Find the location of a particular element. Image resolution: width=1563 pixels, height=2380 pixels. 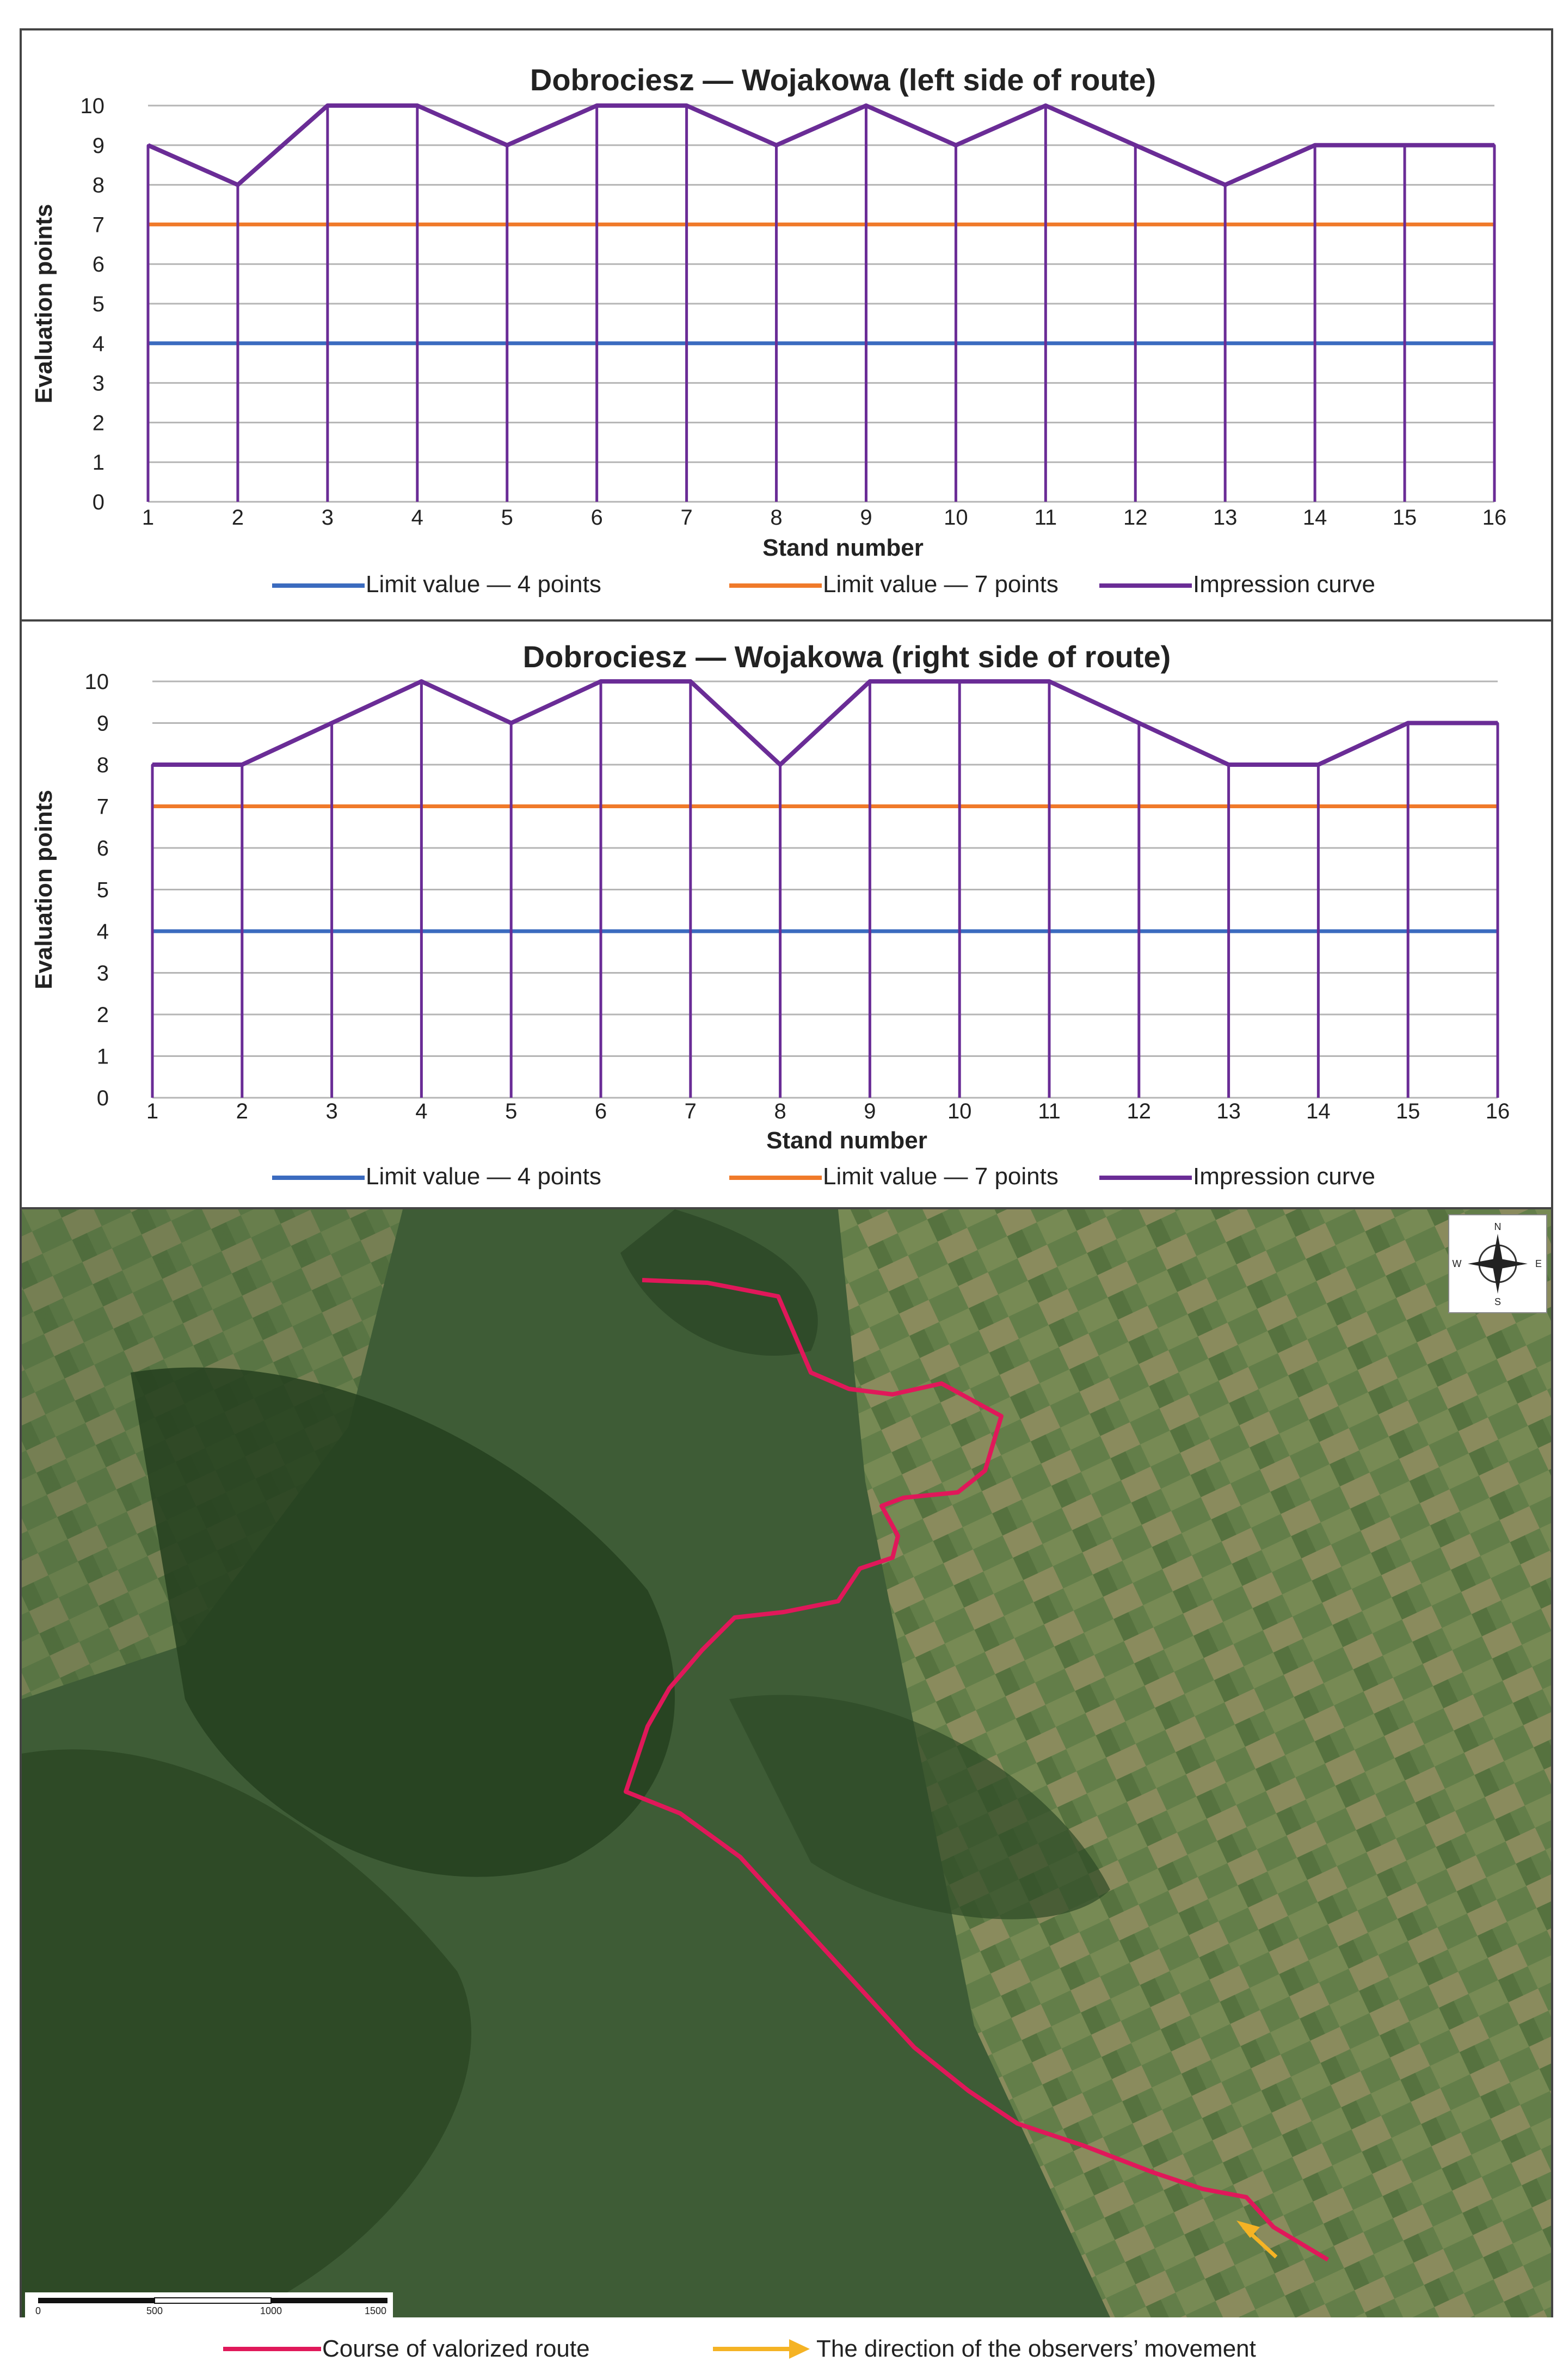

scale-label: 1000 is located at coordinates (271, 2310).